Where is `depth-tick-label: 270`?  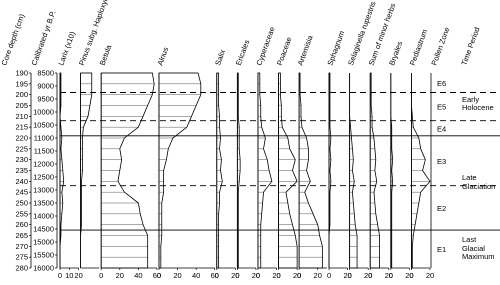 depth-tick-label: 270 is located at coordinates (21, 246).